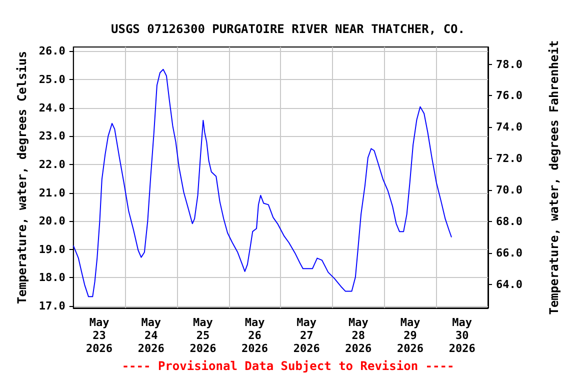  What do you see at coordinates (509, 127) in the screenshot?
I see `y2-tick-label: 74.0` at bounding box center [509, 127].